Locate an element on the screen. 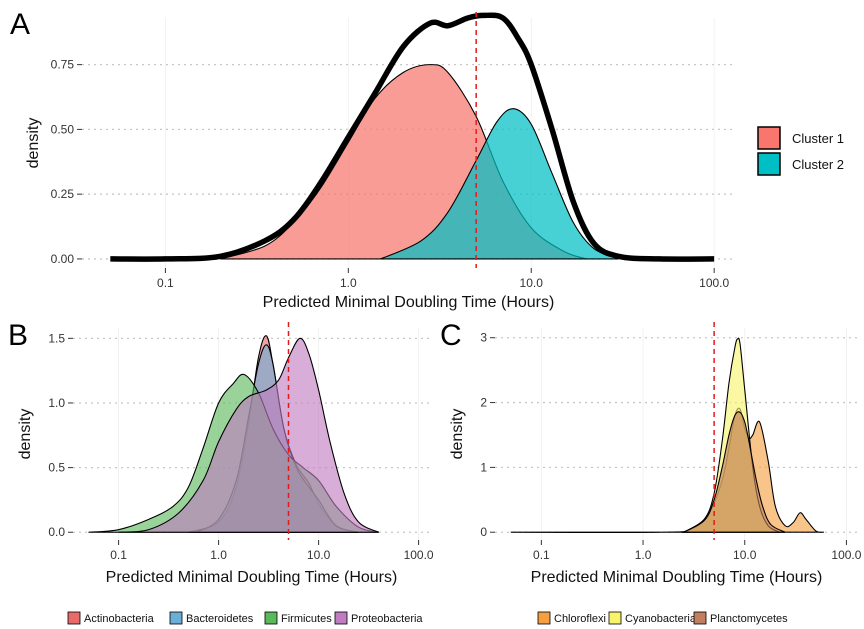 This screenshot has width=864, height=629. legend-swatch-bacteroidetes is located at coordinates (176, 618).